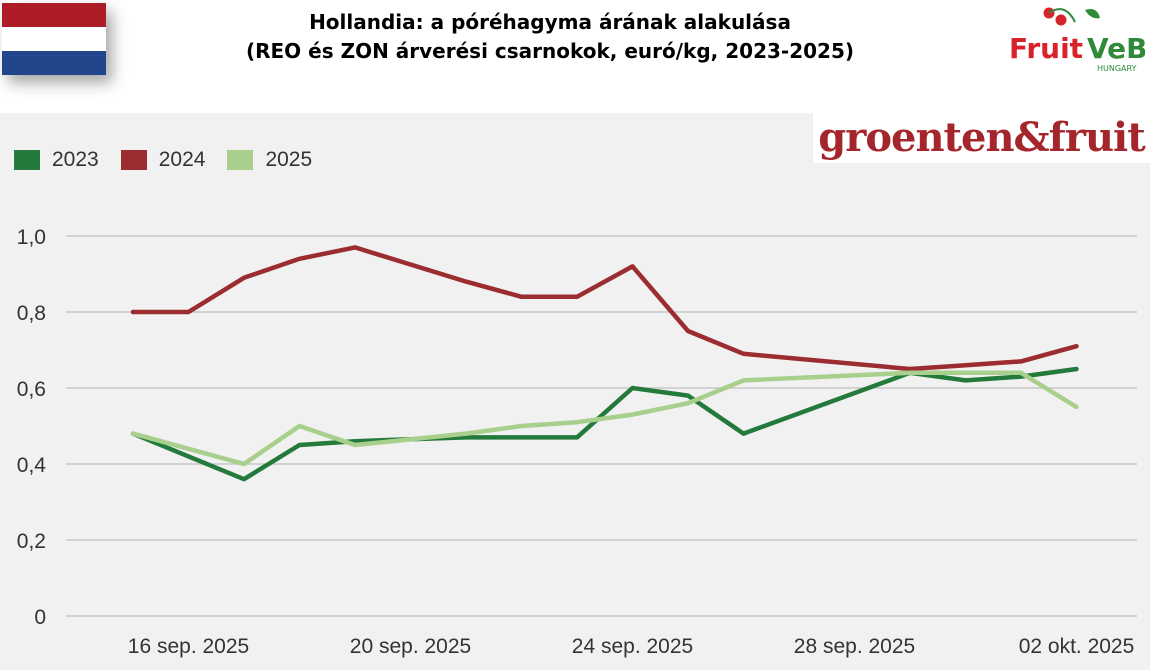 The image size is (1150, 670). What do you see at coordinates (550, 22) in the screenshot?
I see `chart-title: Hollandia: a póréhagyma árának alakulása` at bounding box center [550, 22].